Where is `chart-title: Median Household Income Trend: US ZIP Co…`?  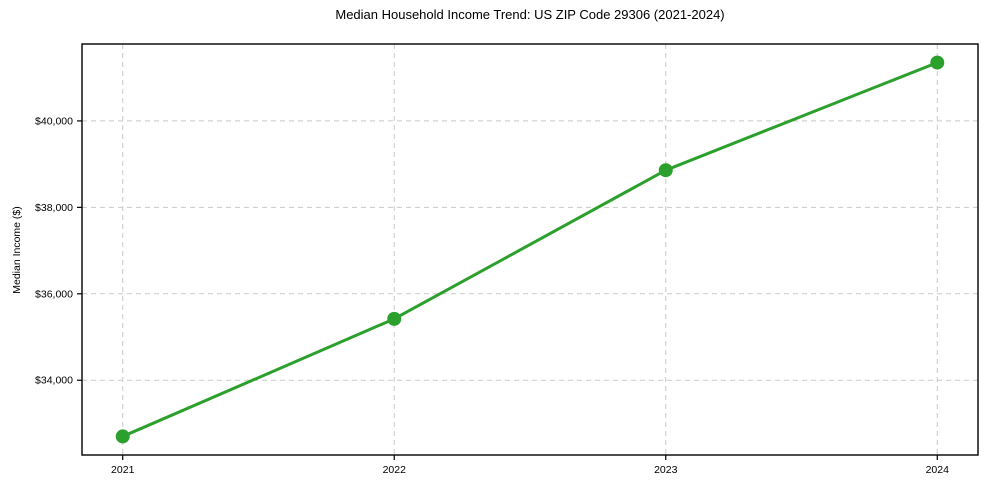 chart-title: Median Household Income Trend: US ZIP Co… is located at coordinates (530, 14).